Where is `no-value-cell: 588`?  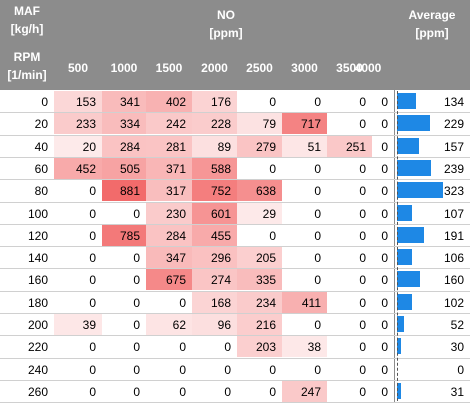
no-value-cell: 588 is located at coordinates (220, 169).